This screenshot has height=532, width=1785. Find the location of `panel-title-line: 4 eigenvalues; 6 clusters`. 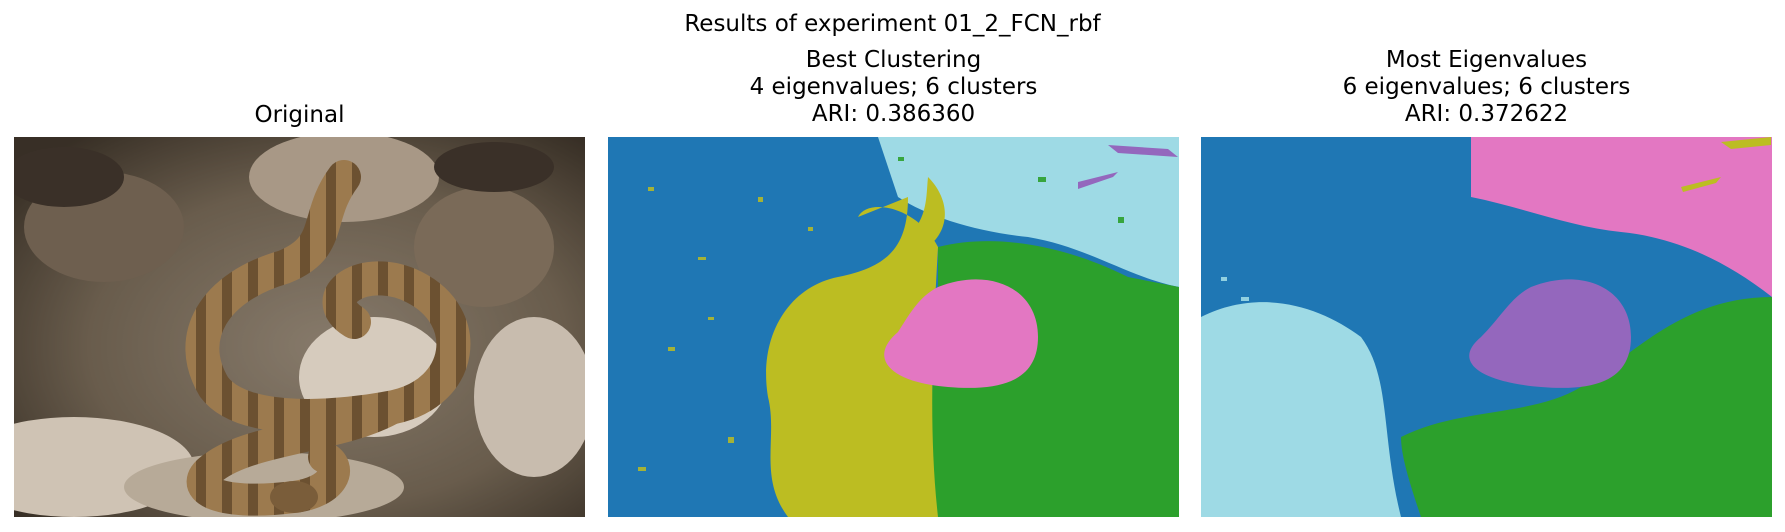

panel-title-line: 4 eigenvalues; 6 clusters is located at coordinates (893, 87).